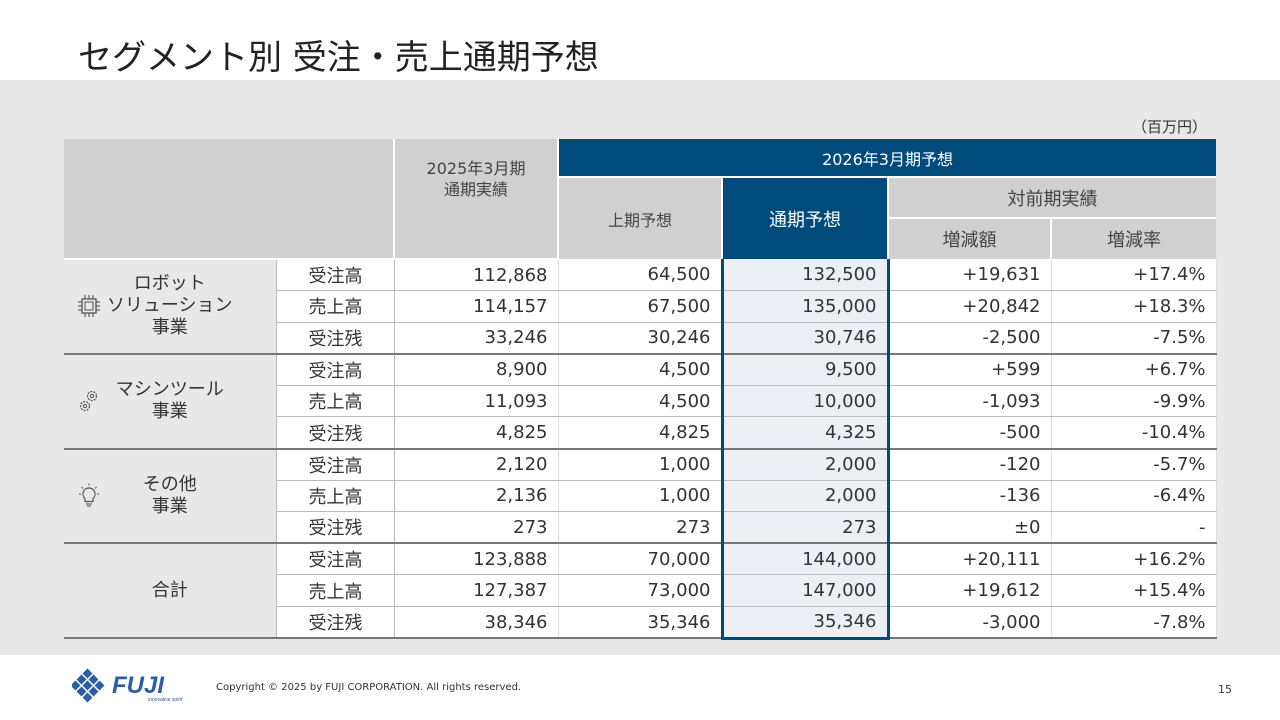  I want to click on fuji-logo: FUJI innovative spirit, so click(127, 685).